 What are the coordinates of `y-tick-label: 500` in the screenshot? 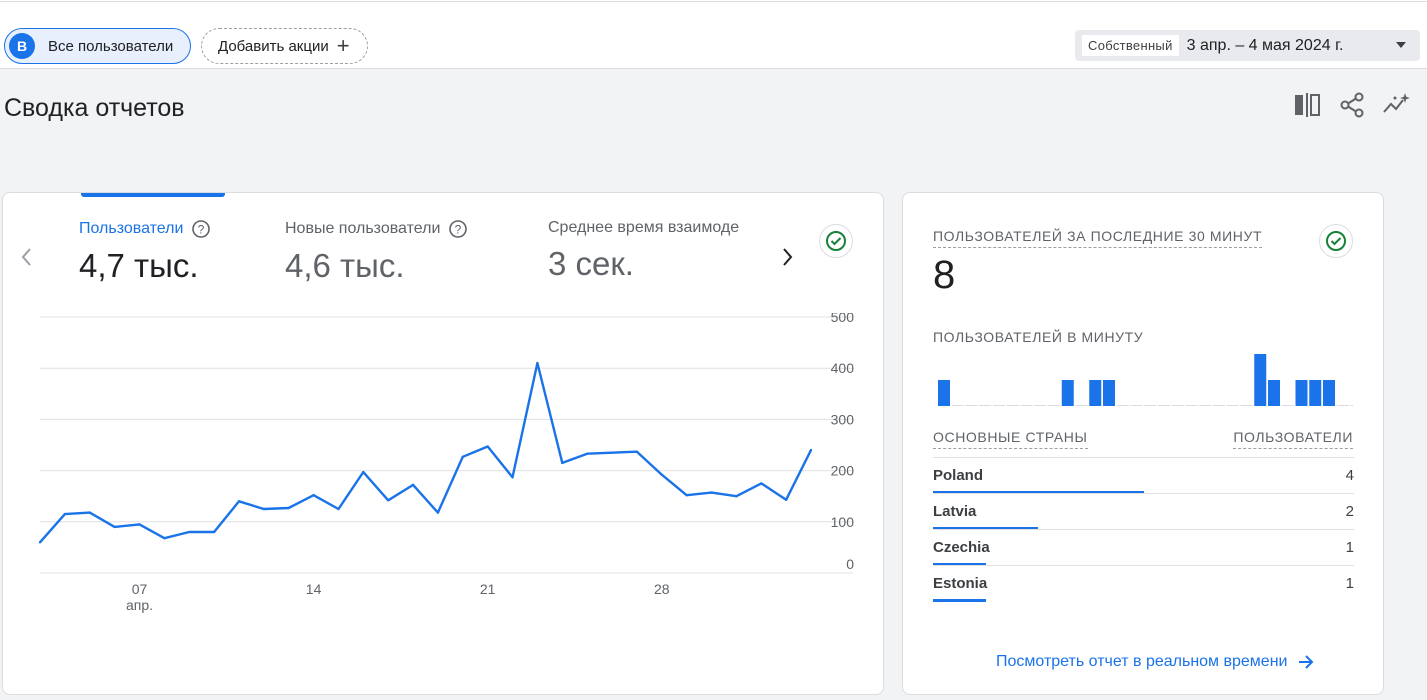 It's located at (843, 319).